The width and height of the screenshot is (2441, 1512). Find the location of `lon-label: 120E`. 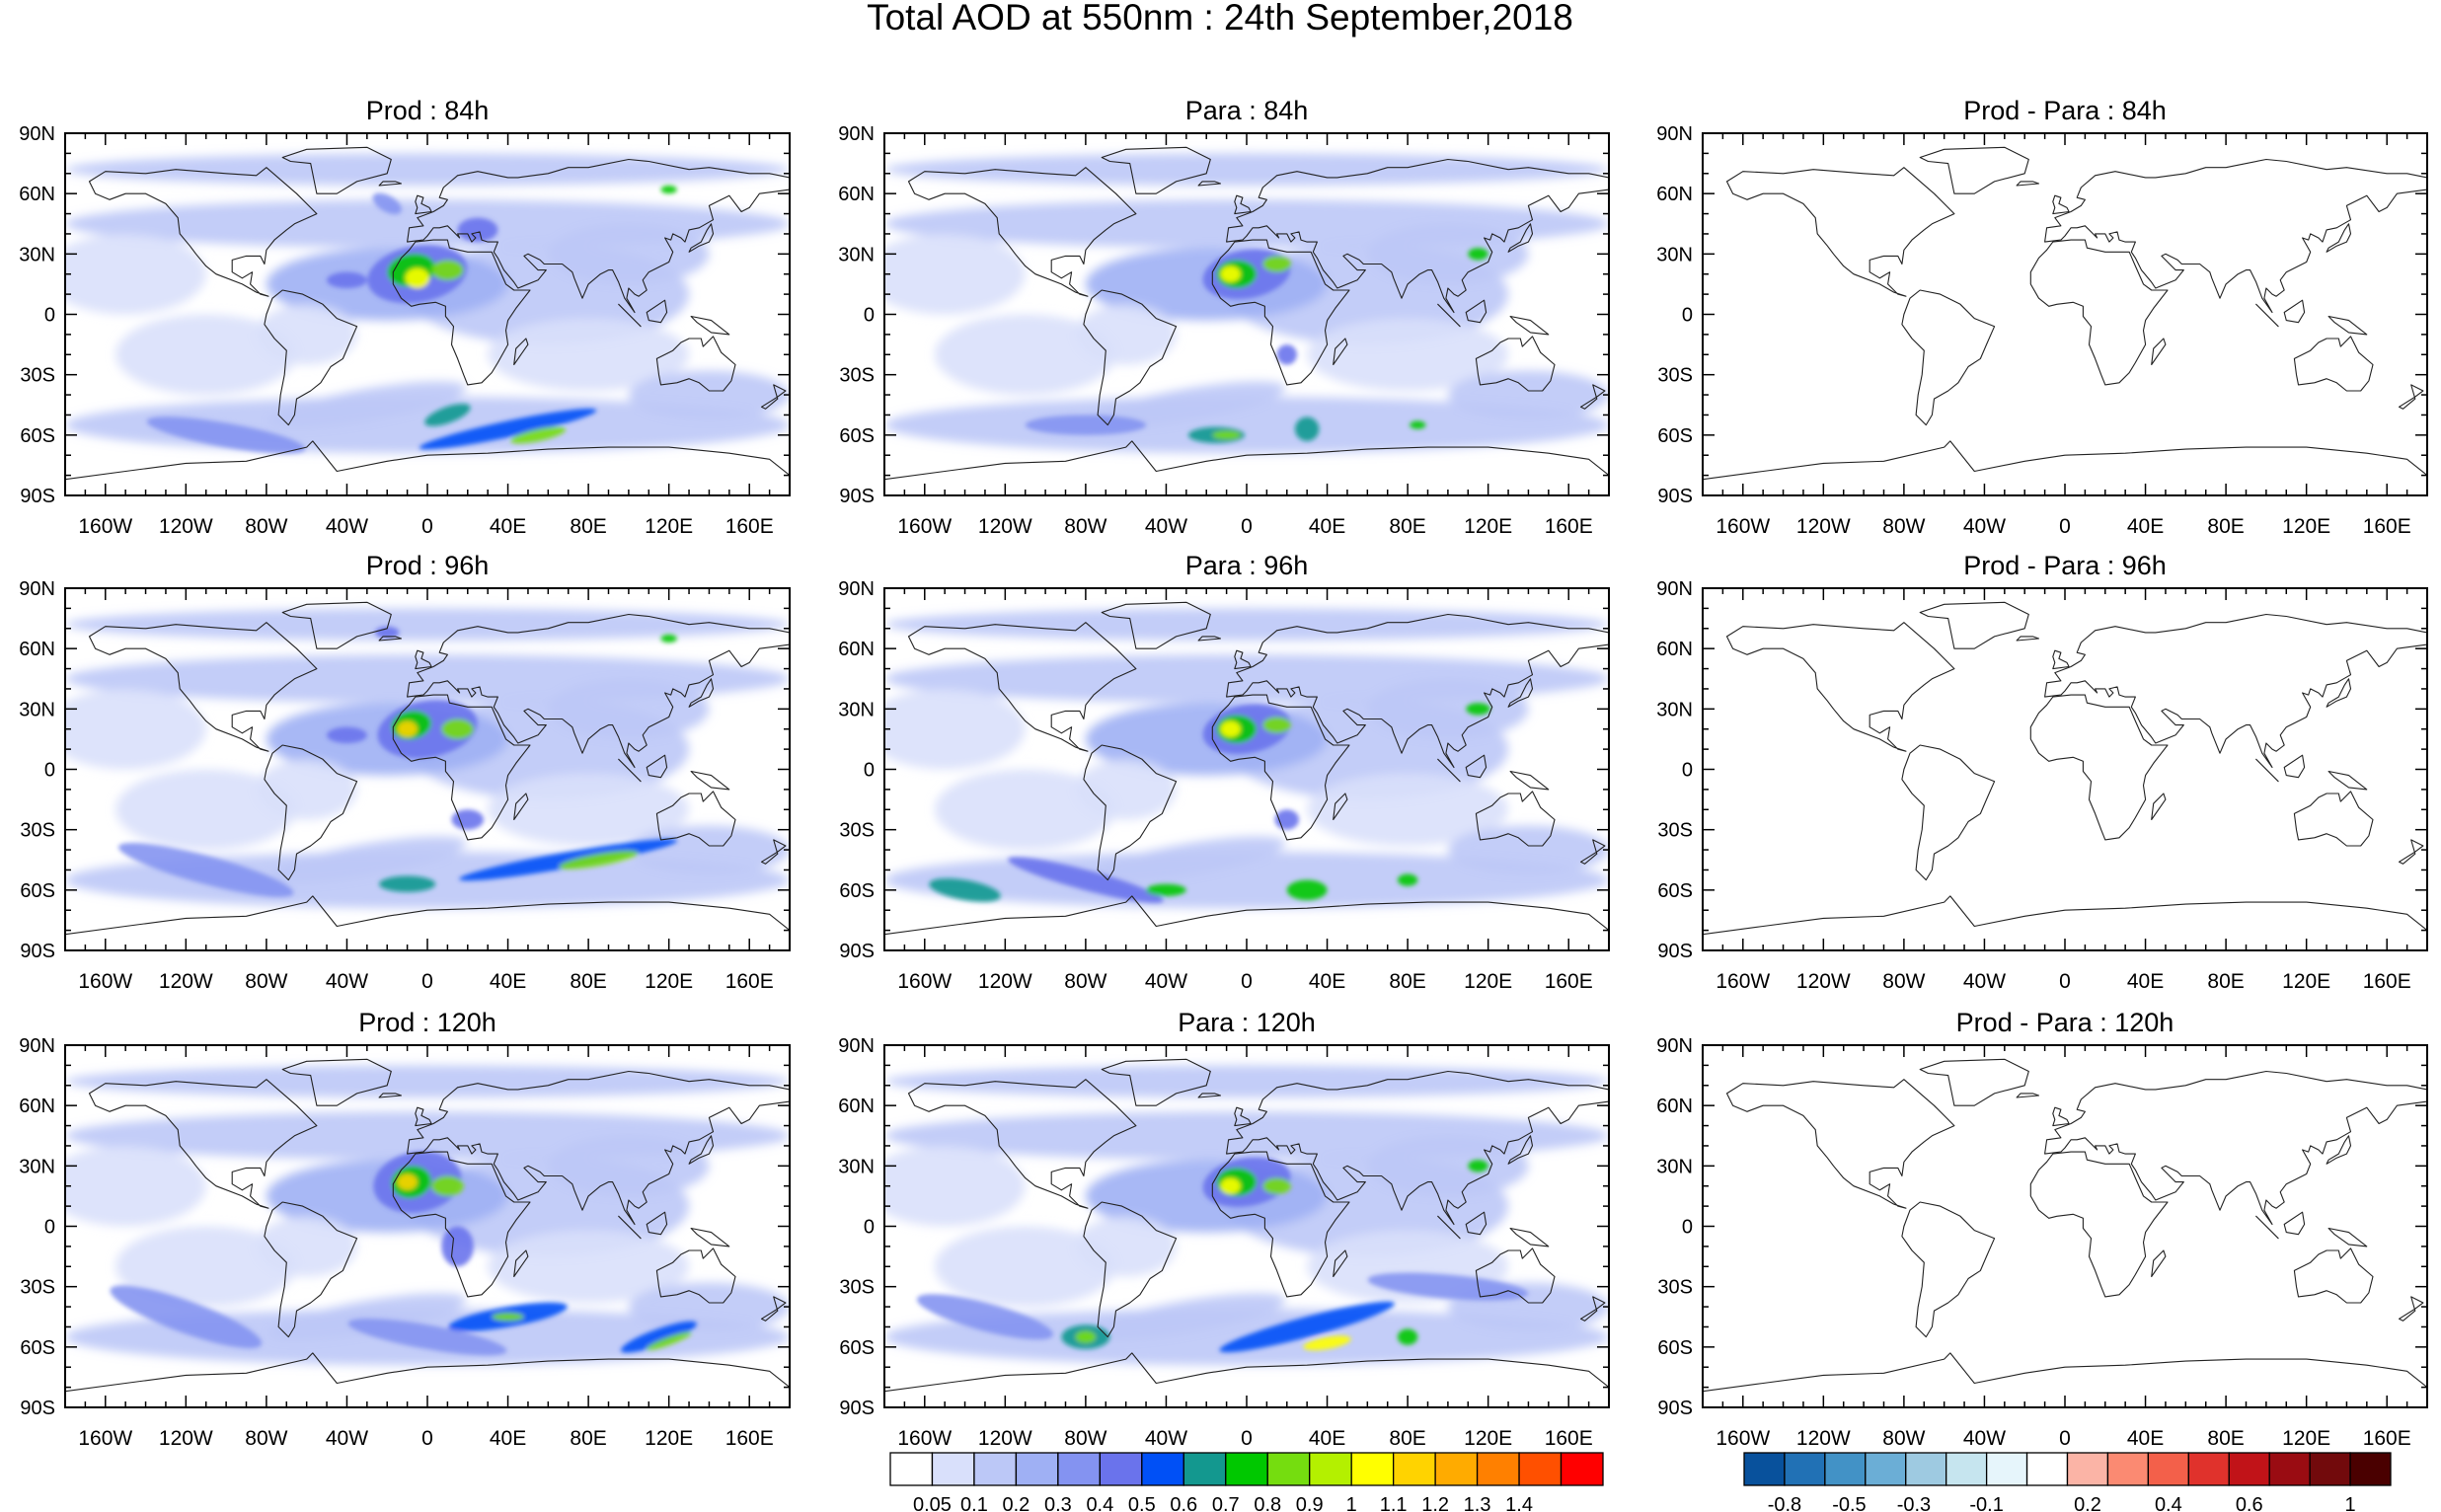

lon-label: 120E is located at coordinates (1488, 1439).